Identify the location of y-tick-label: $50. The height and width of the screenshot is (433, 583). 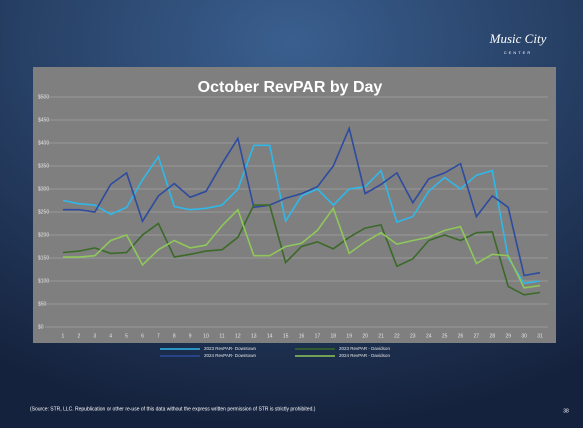
(42, 304).